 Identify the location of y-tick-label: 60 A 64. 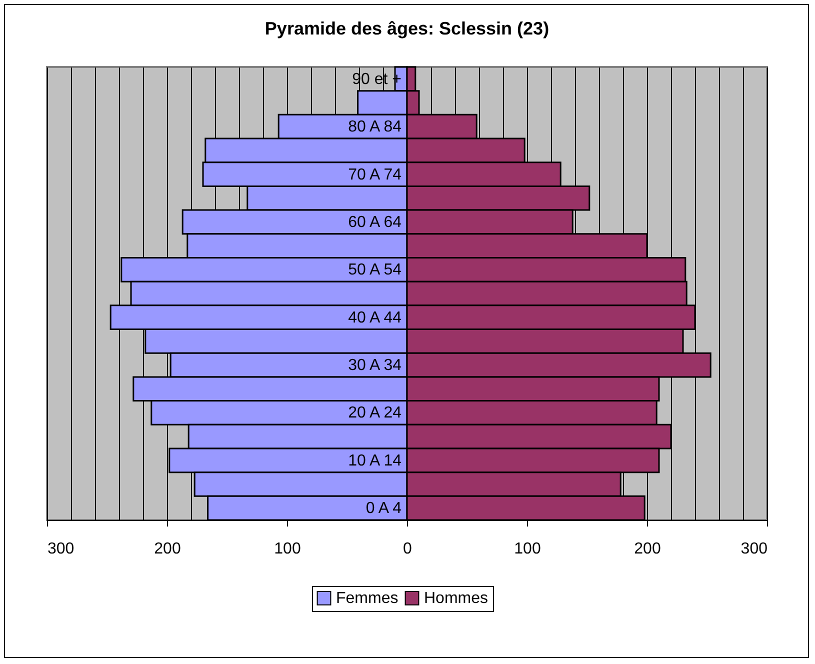
(375, 222).